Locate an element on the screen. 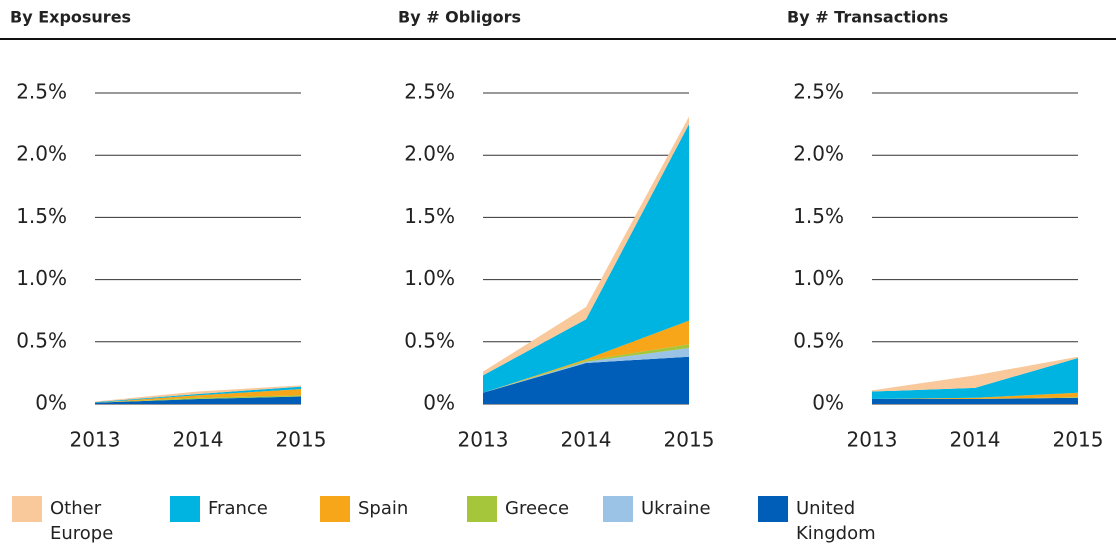 This screenshot has height=546, width=1116. area: Ukraine is located at coordinates (586, 370).